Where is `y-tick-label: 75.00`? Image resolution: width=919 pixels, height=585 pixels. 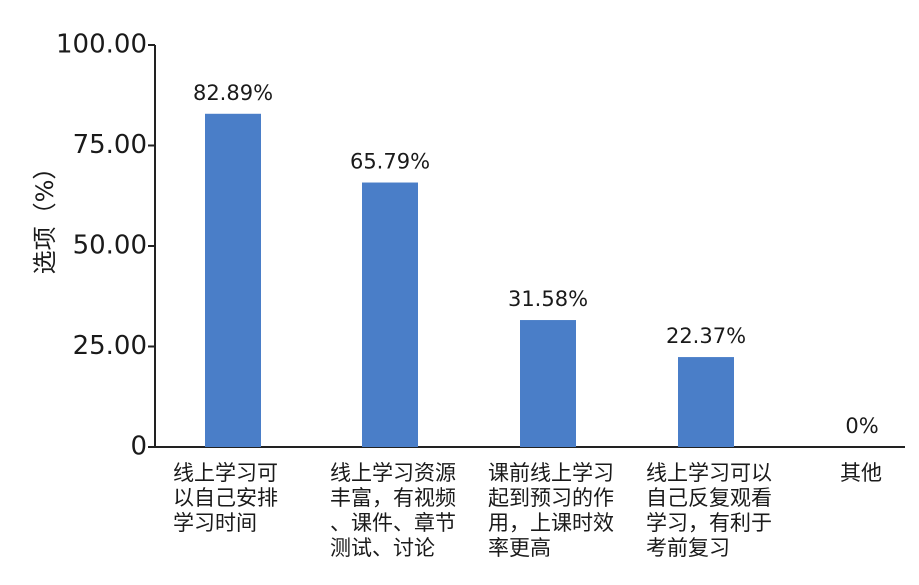
y-tick-label: 75.00 is located at coordinates (110, 145).